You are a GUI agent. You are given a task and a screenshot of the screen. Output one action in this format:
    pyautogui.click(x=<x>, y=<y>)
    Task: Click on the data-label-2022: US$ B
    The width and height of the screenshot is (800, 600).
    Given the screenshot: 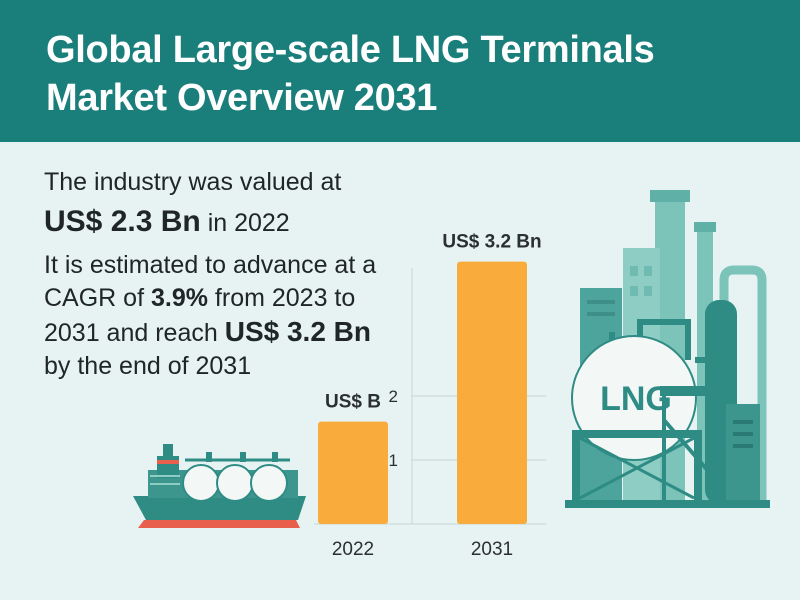 What is the action you would take?
    pyautogui.click(x=353, y=402)
    